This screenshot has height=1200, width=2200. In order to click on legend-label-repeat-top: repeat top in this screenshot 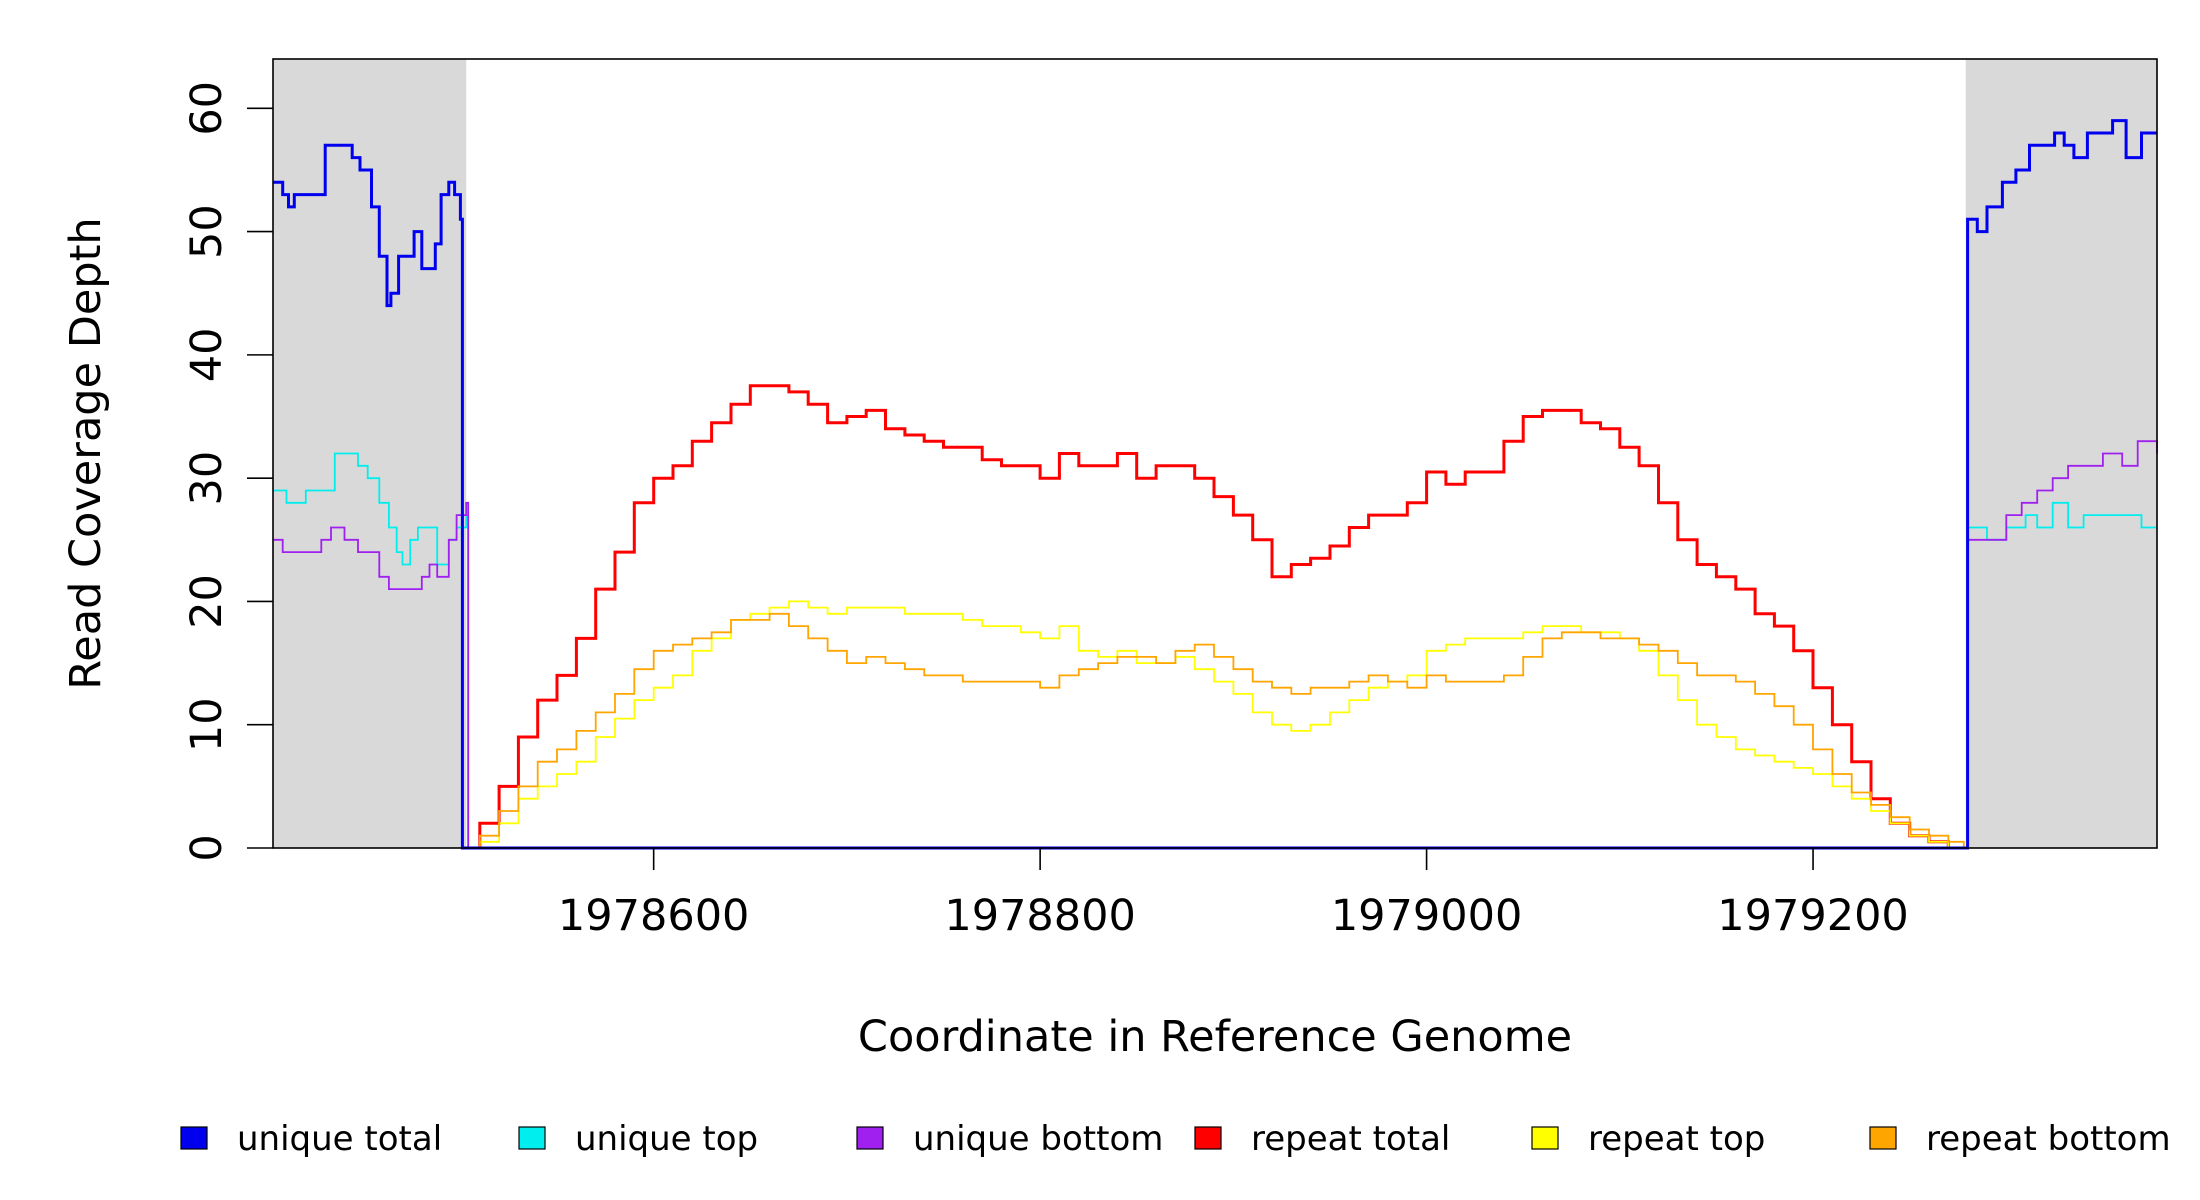, I will do `click(1676, 1139)`.